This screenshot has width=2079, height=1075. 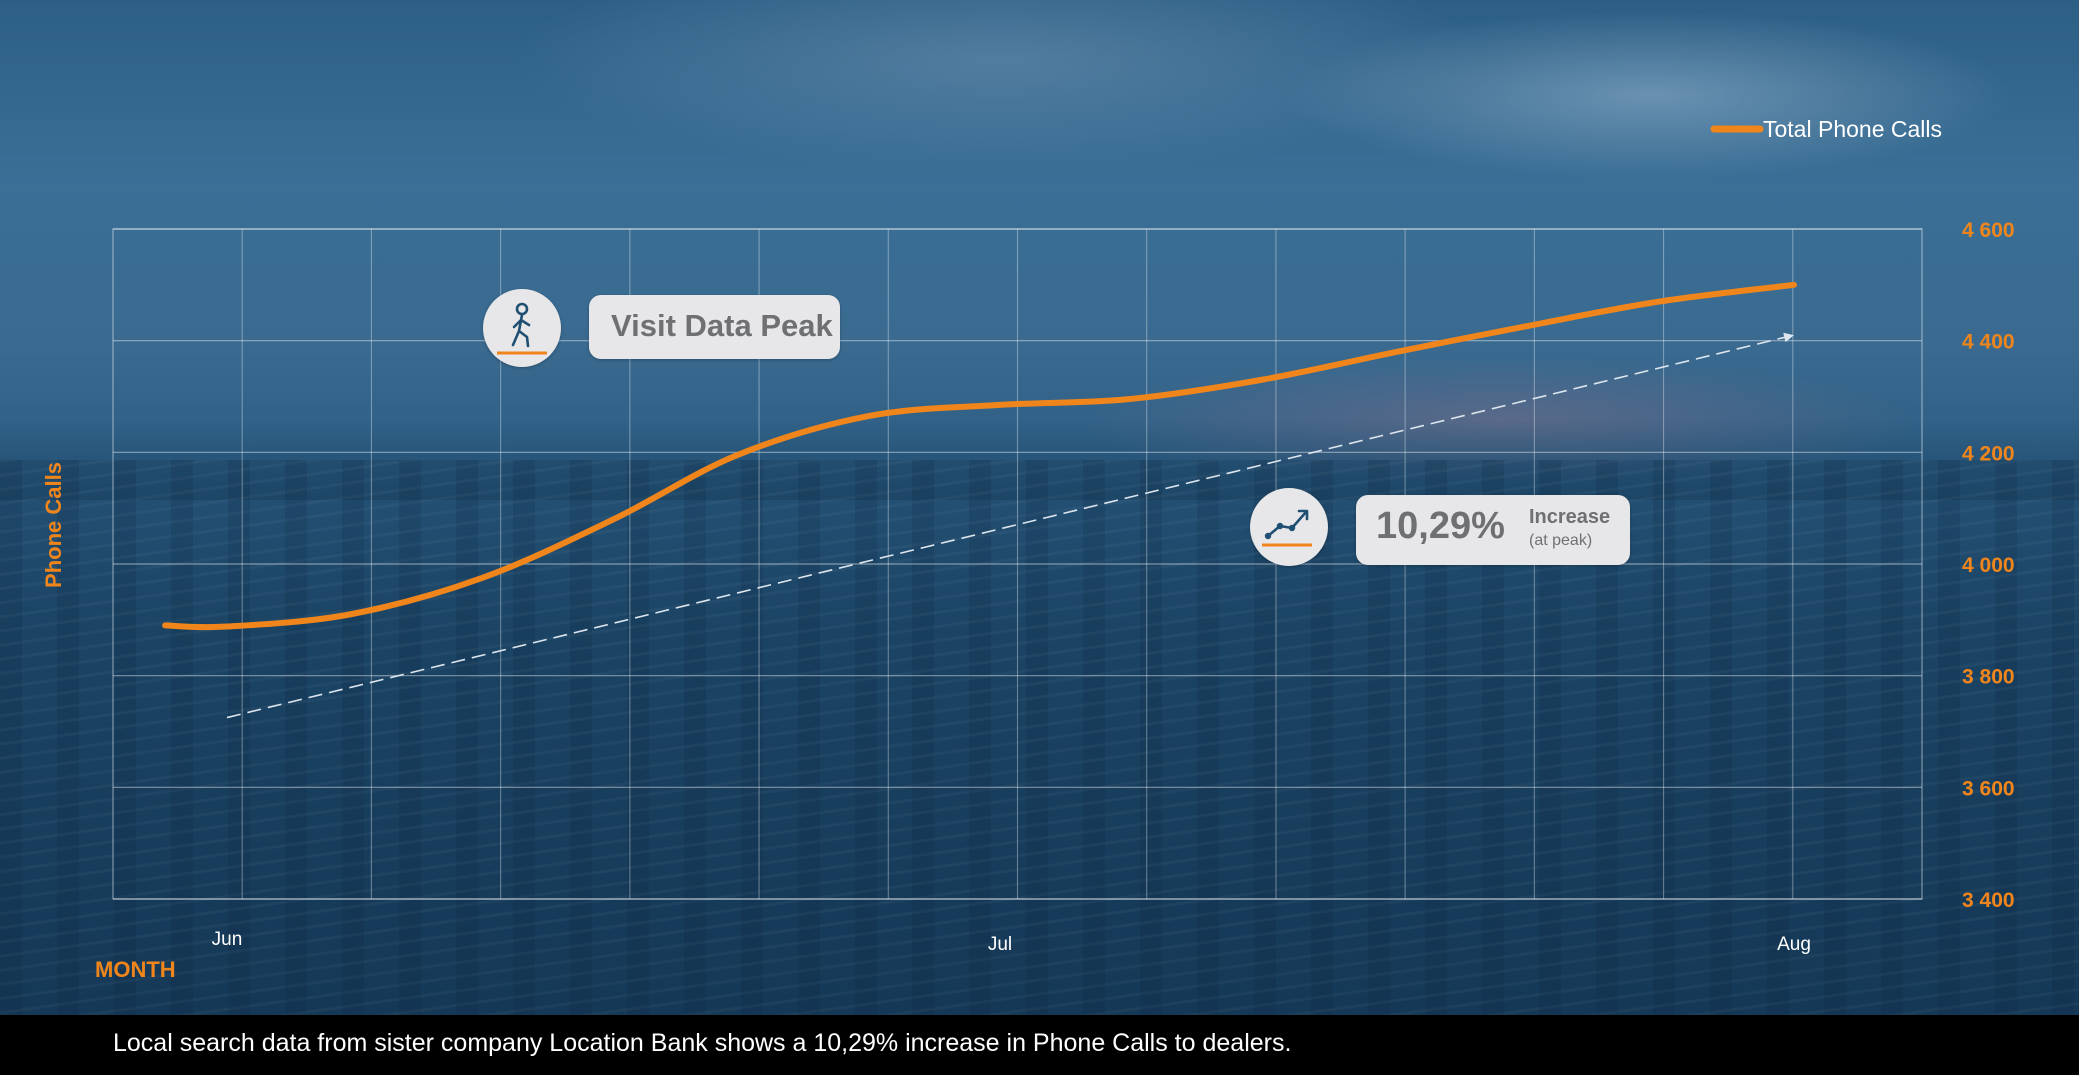 What do you see at coordinates (1440, 526) in the screenshot?
I see `increase-value: 10,29%` at bounding box center [1440, 526].